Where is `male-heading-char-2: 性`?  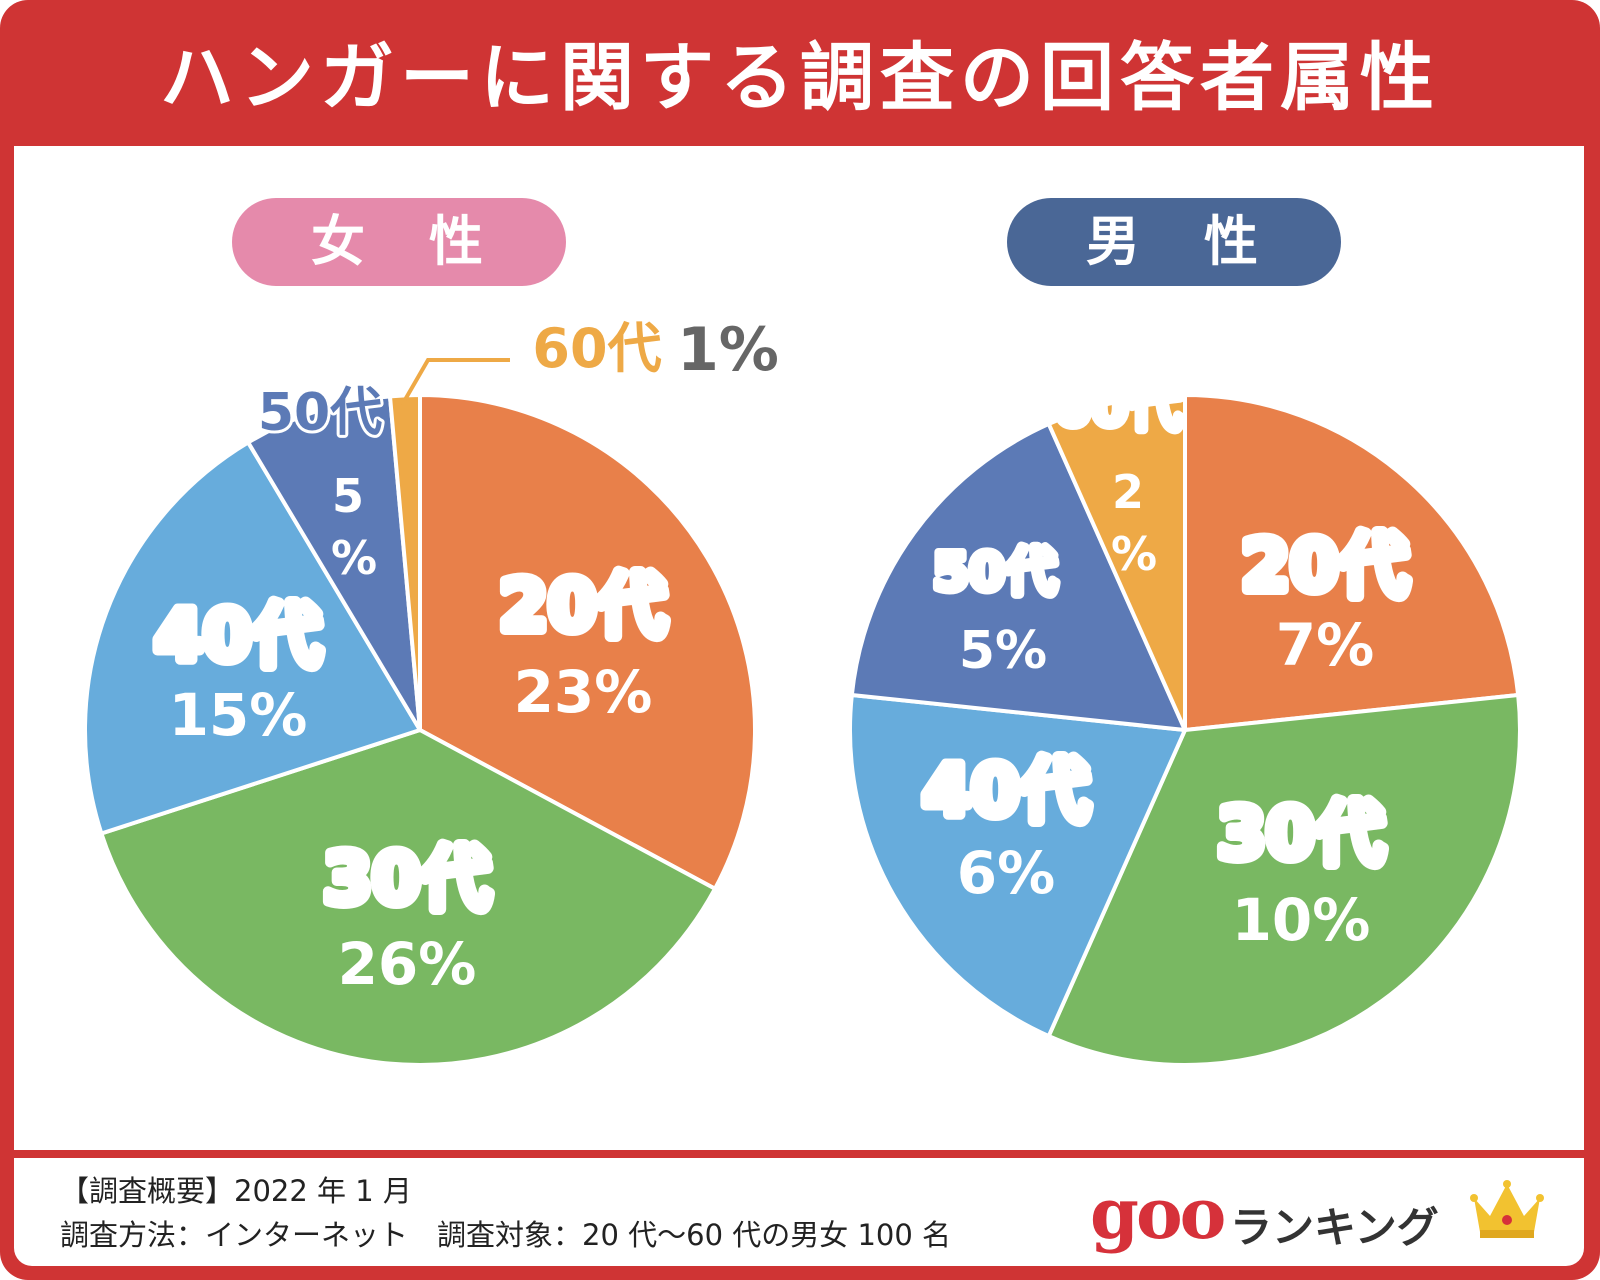
male-heading-char-2: 性 is located at coordinates (1233, 241).